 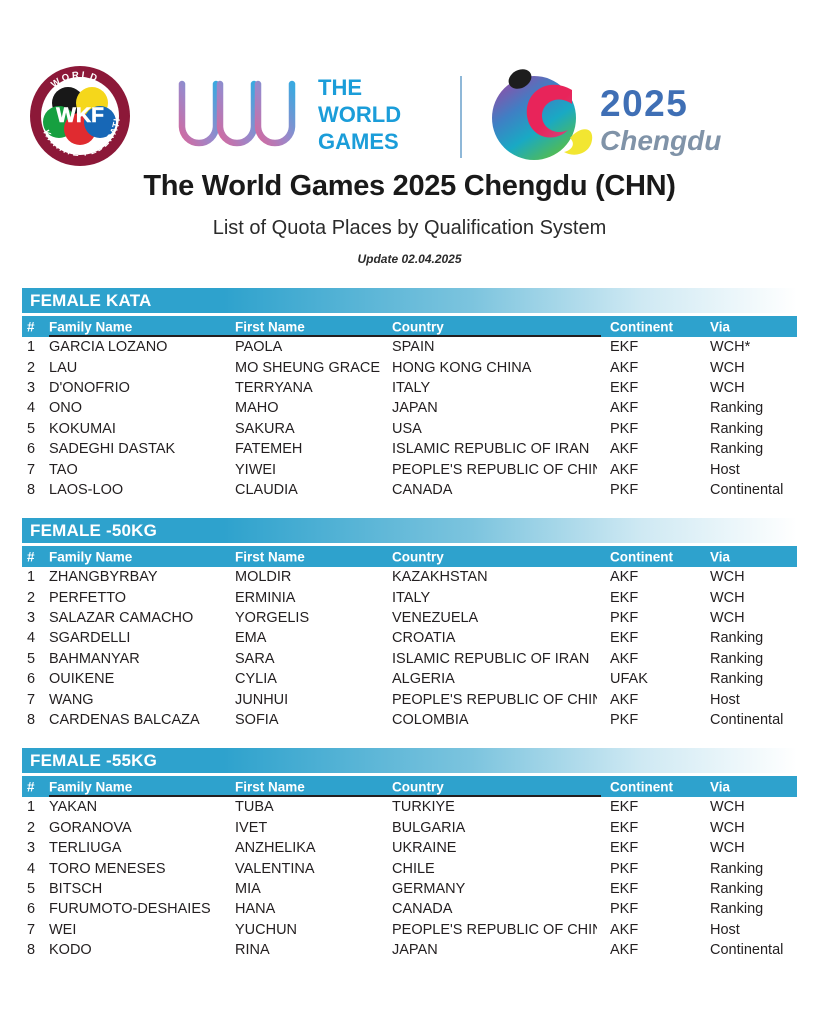 What do you see at coordinates (251, 827) in the screenshot?
I see `cell-first: IVET` at bounding box center [251, 827].